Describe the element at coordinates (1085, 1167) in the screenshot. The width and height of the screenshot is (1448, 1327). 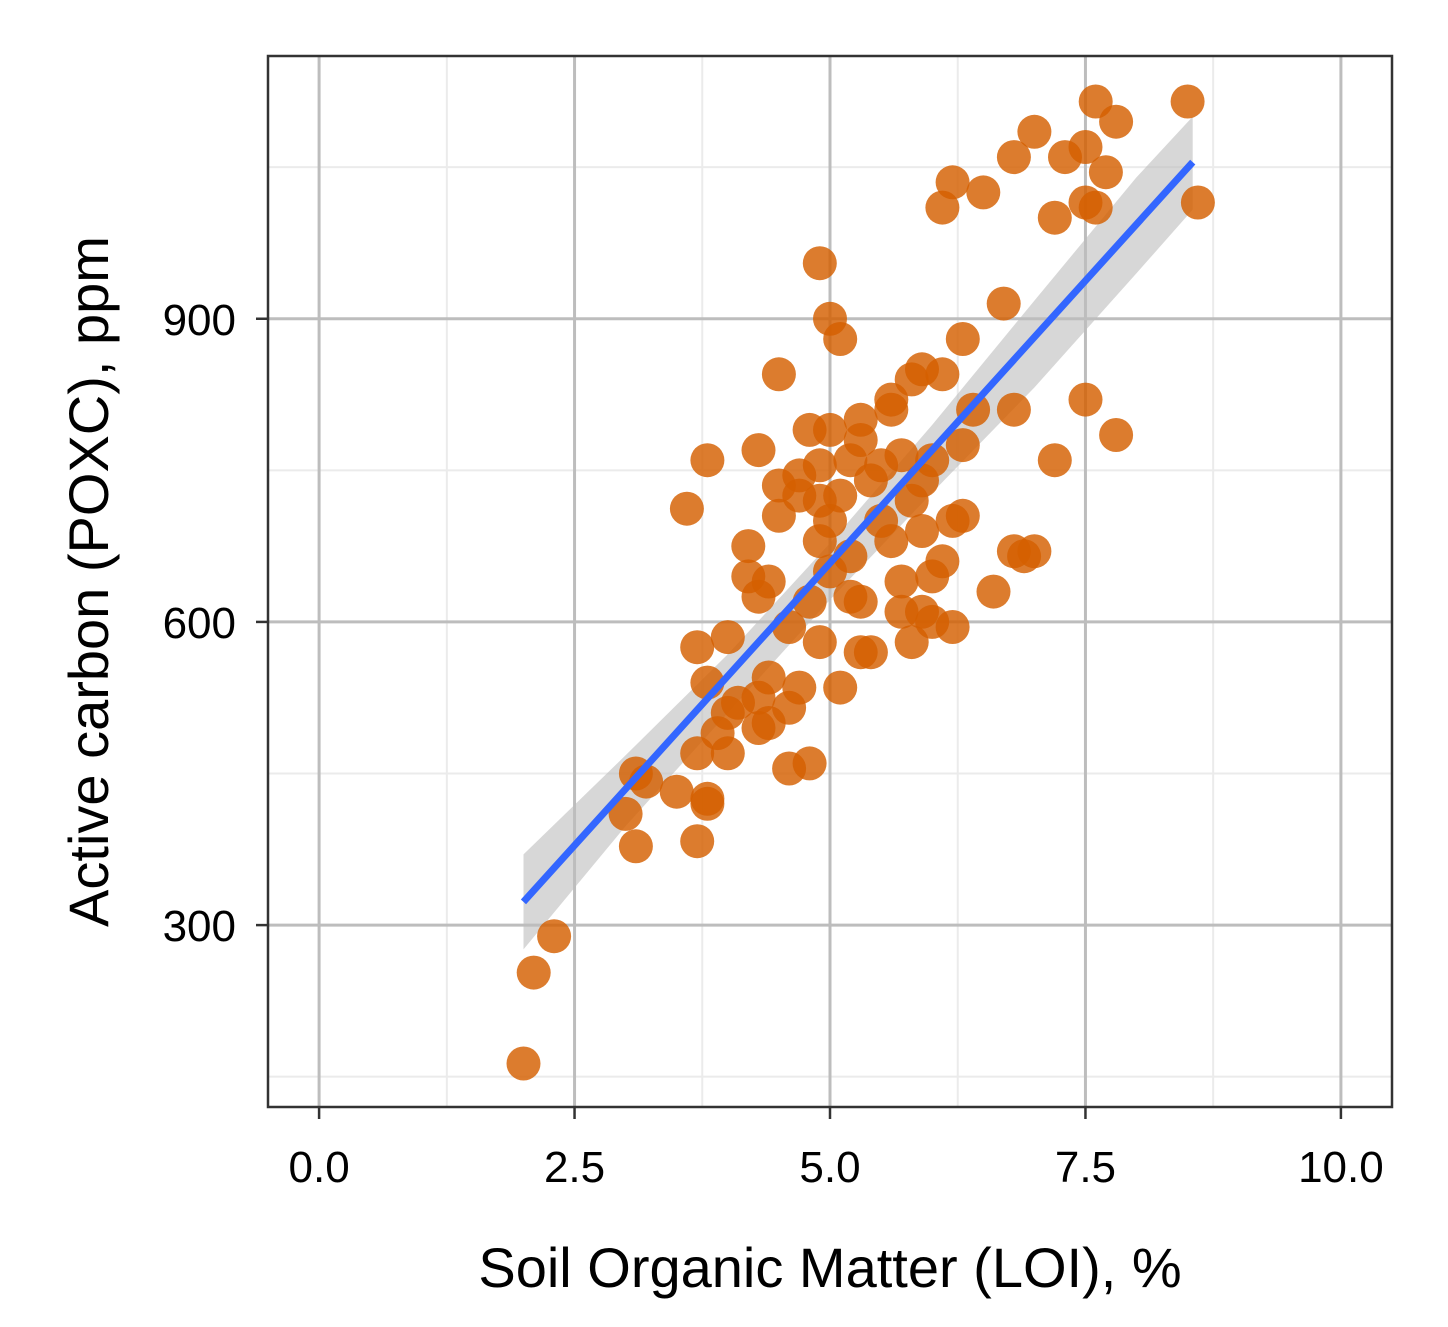
I see `x-tick-label: 7.5` at that location.